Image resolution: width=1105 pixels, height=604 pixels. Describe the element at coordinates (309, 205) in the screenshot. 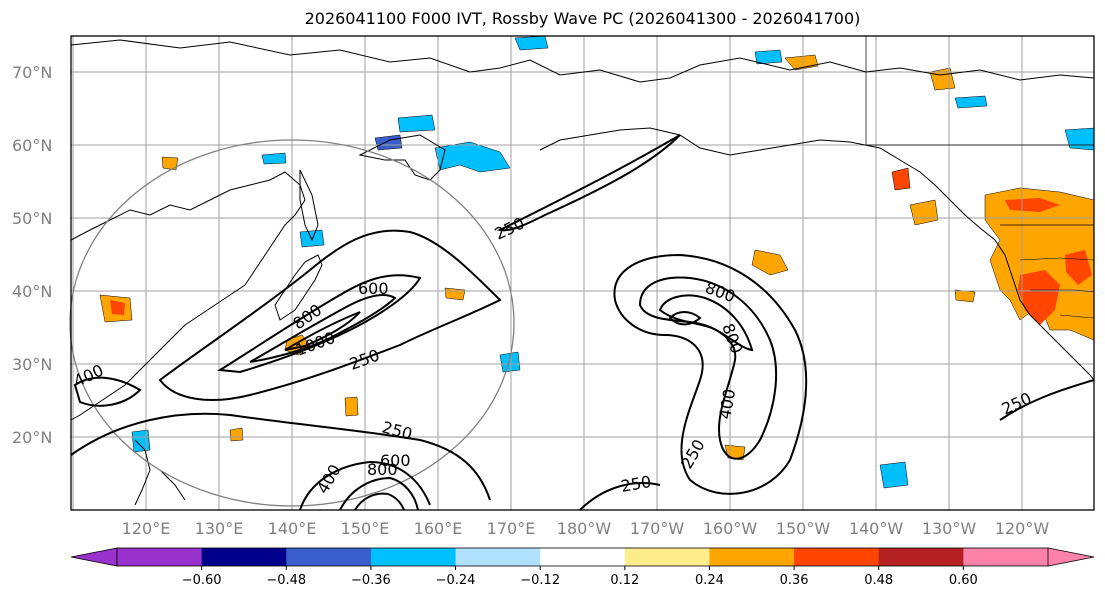

I see `sakhalin-coast` at that location.